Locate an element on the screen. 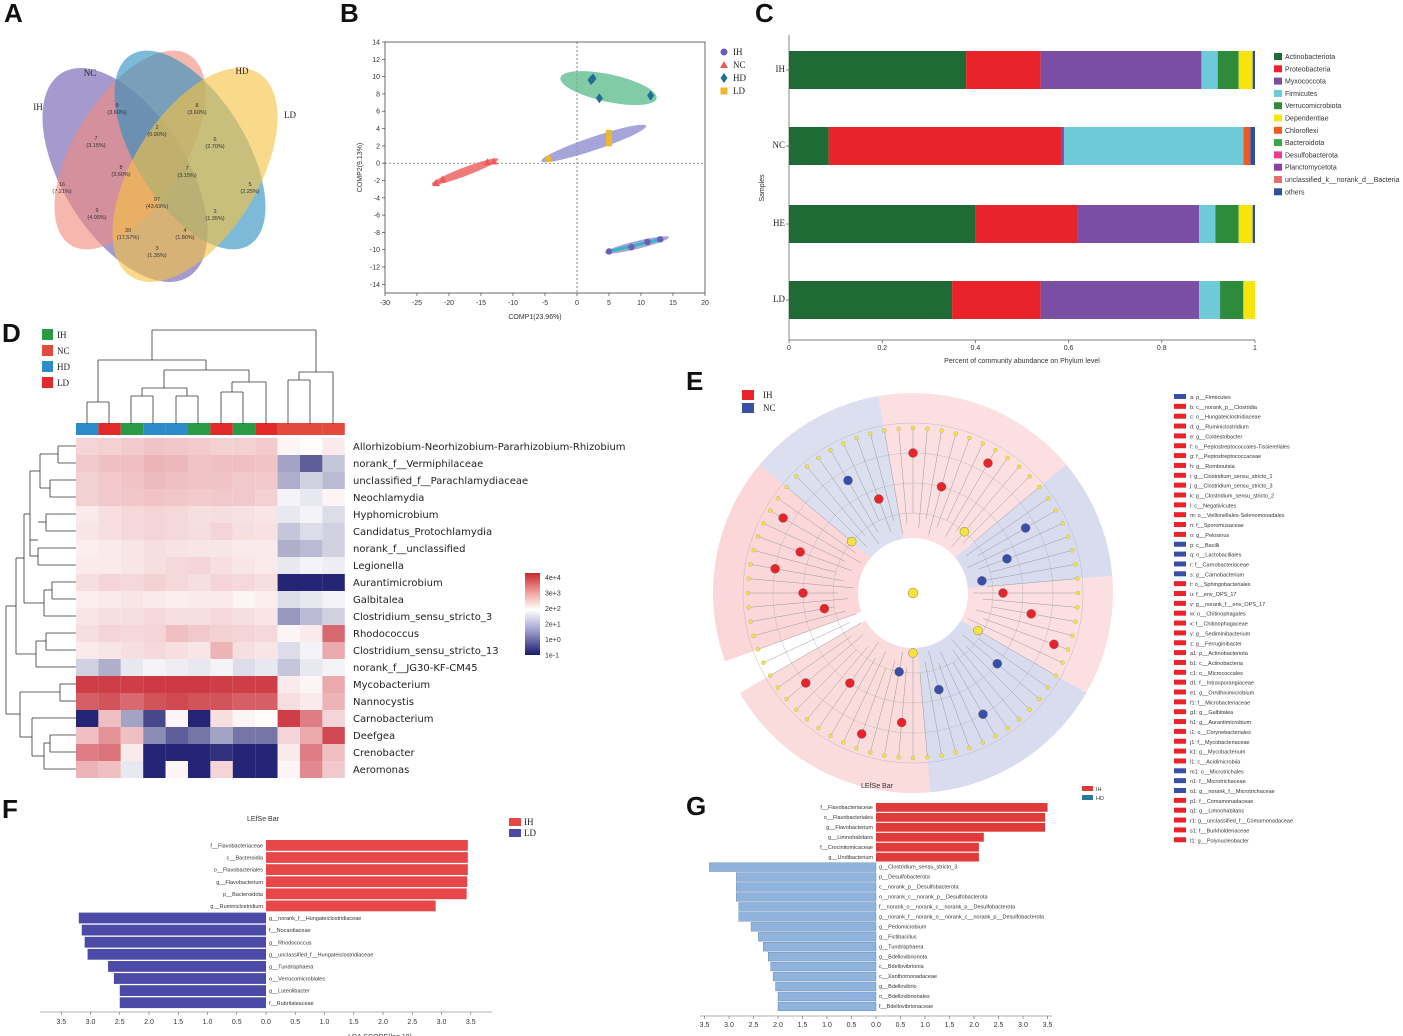 This screenshot has width=1403, height=1036. x-tick-label: 1.5 is located at coordinates (354, 1022).